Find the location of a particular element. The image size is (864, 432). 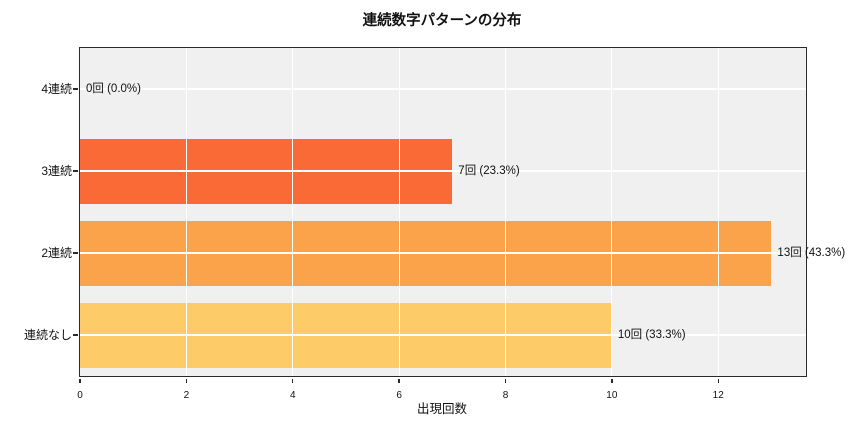

bar-value-label: 10回 (33.3%) is located at coordinates (651, 335).